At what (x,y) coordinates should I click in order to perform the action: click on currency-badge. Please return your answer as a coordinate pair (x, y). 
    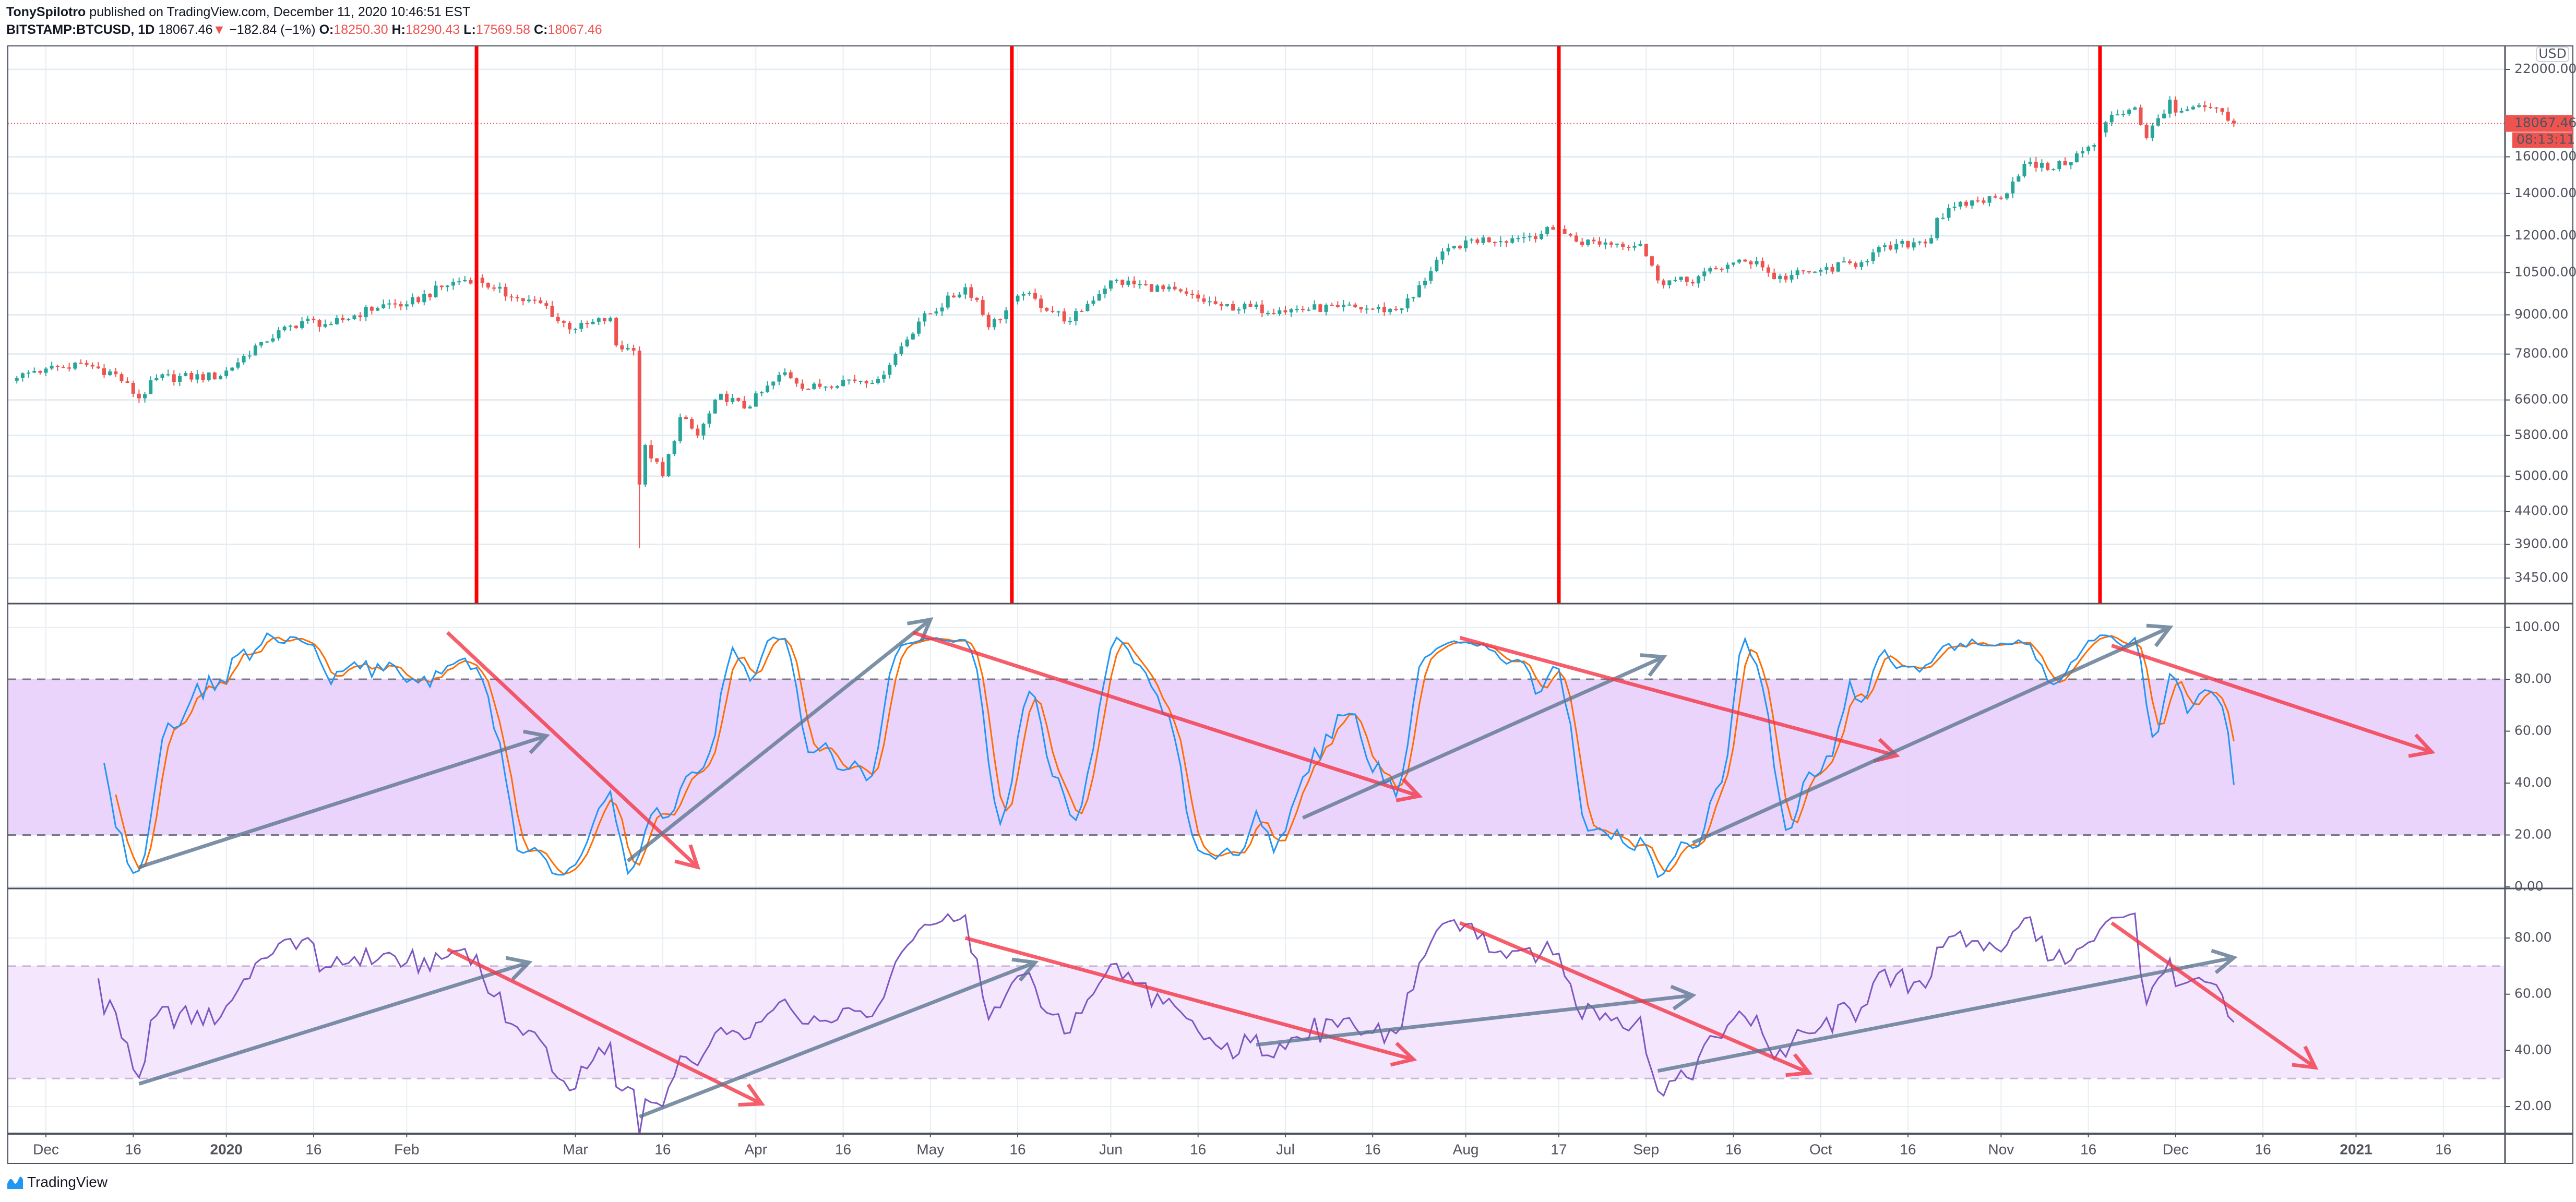
    Looking at the image, I should click on (2552, 54).